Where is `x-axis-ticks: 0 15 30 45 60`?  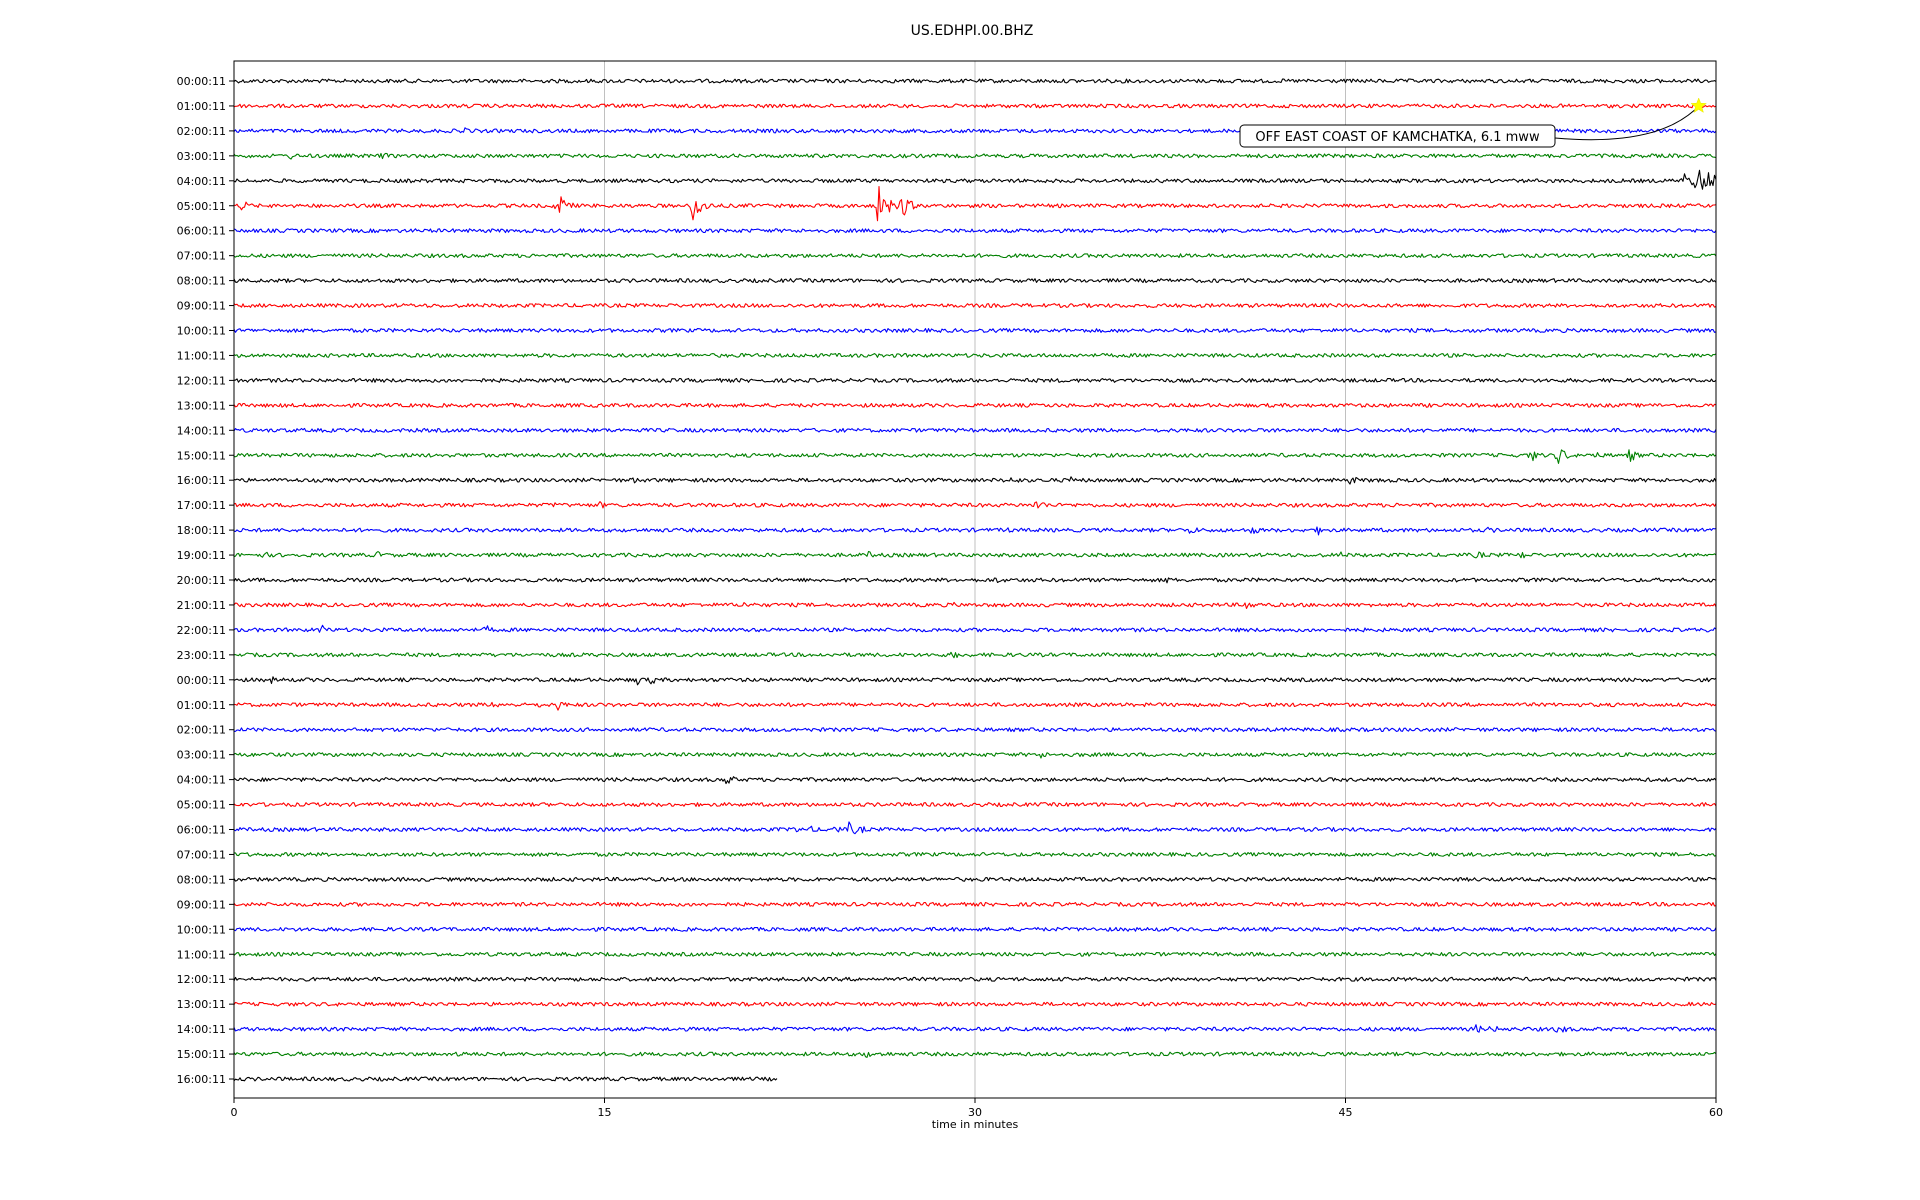
x-axis-ticks: 0 15 30 45 60 is located at coordinates (977, 1108).